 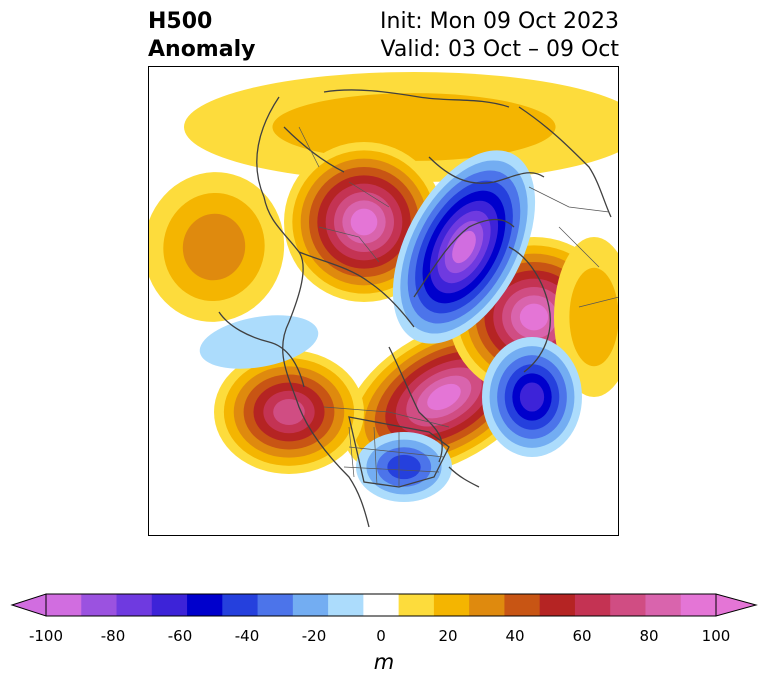 I want to click on map-title: H500 Anomaly, so click(x=201, y=36).